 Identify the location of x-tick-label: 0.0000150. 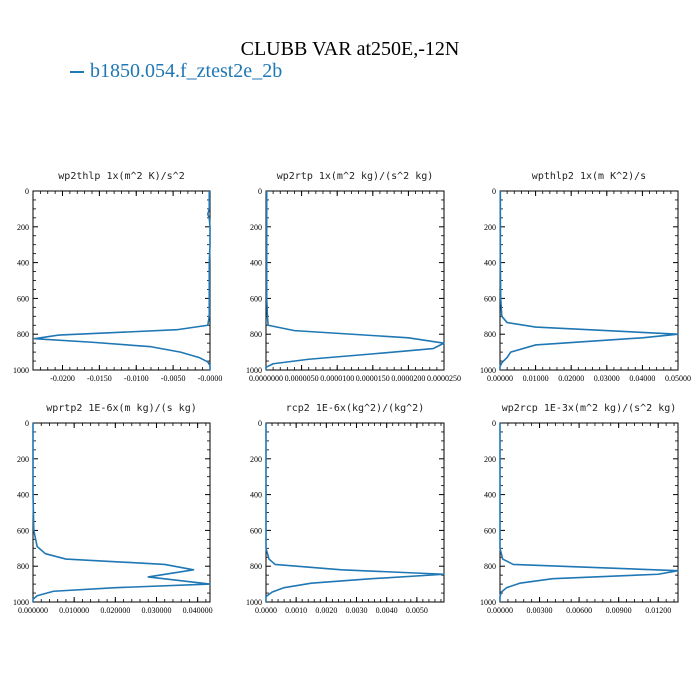
(373, 378).